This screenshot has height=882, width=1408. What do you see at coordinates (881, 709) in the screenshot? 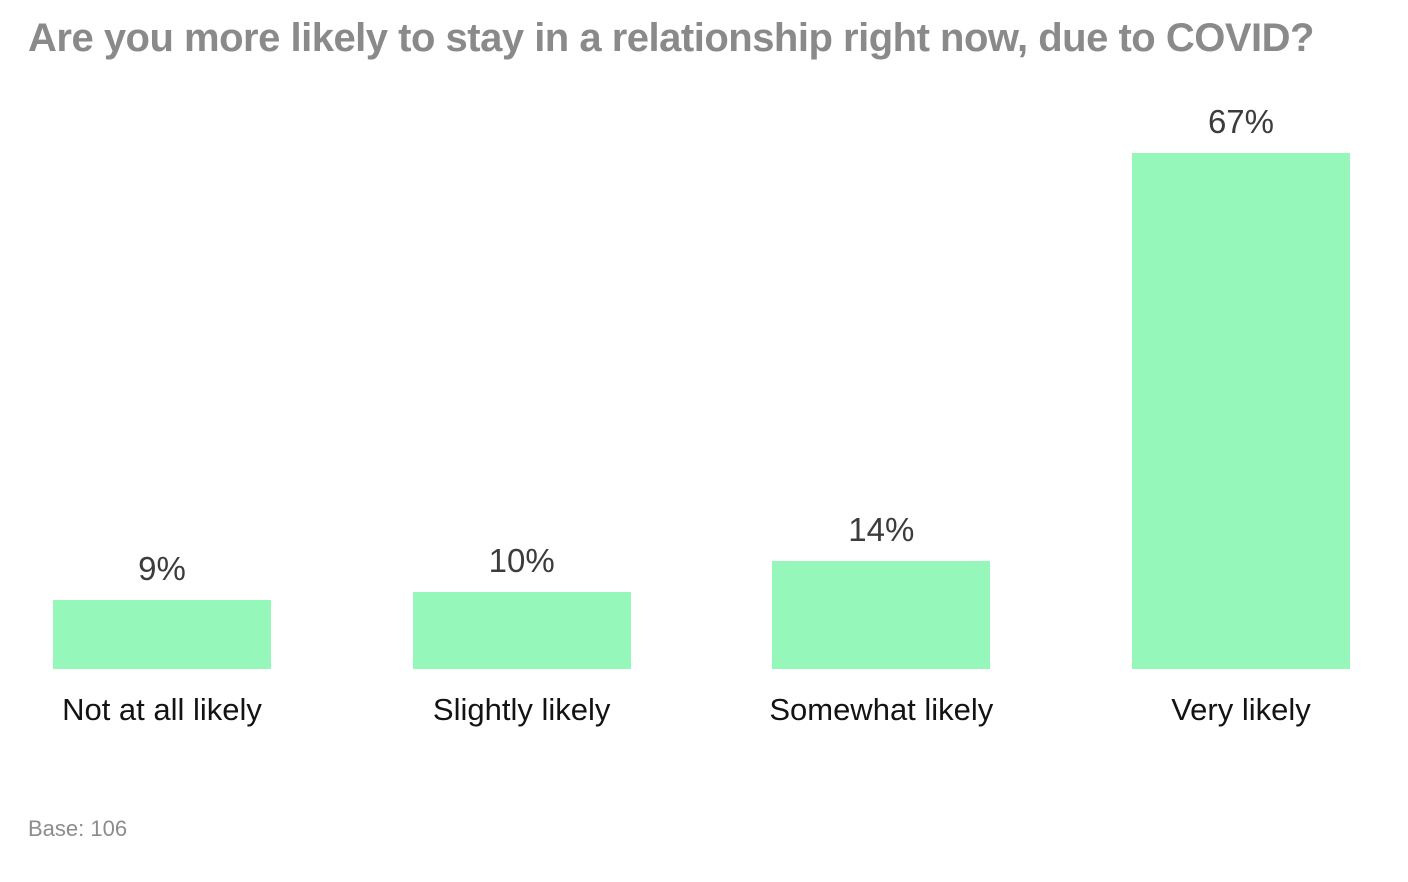
I see `category-label: Somewhat likely` at bounding box center [881, 709].